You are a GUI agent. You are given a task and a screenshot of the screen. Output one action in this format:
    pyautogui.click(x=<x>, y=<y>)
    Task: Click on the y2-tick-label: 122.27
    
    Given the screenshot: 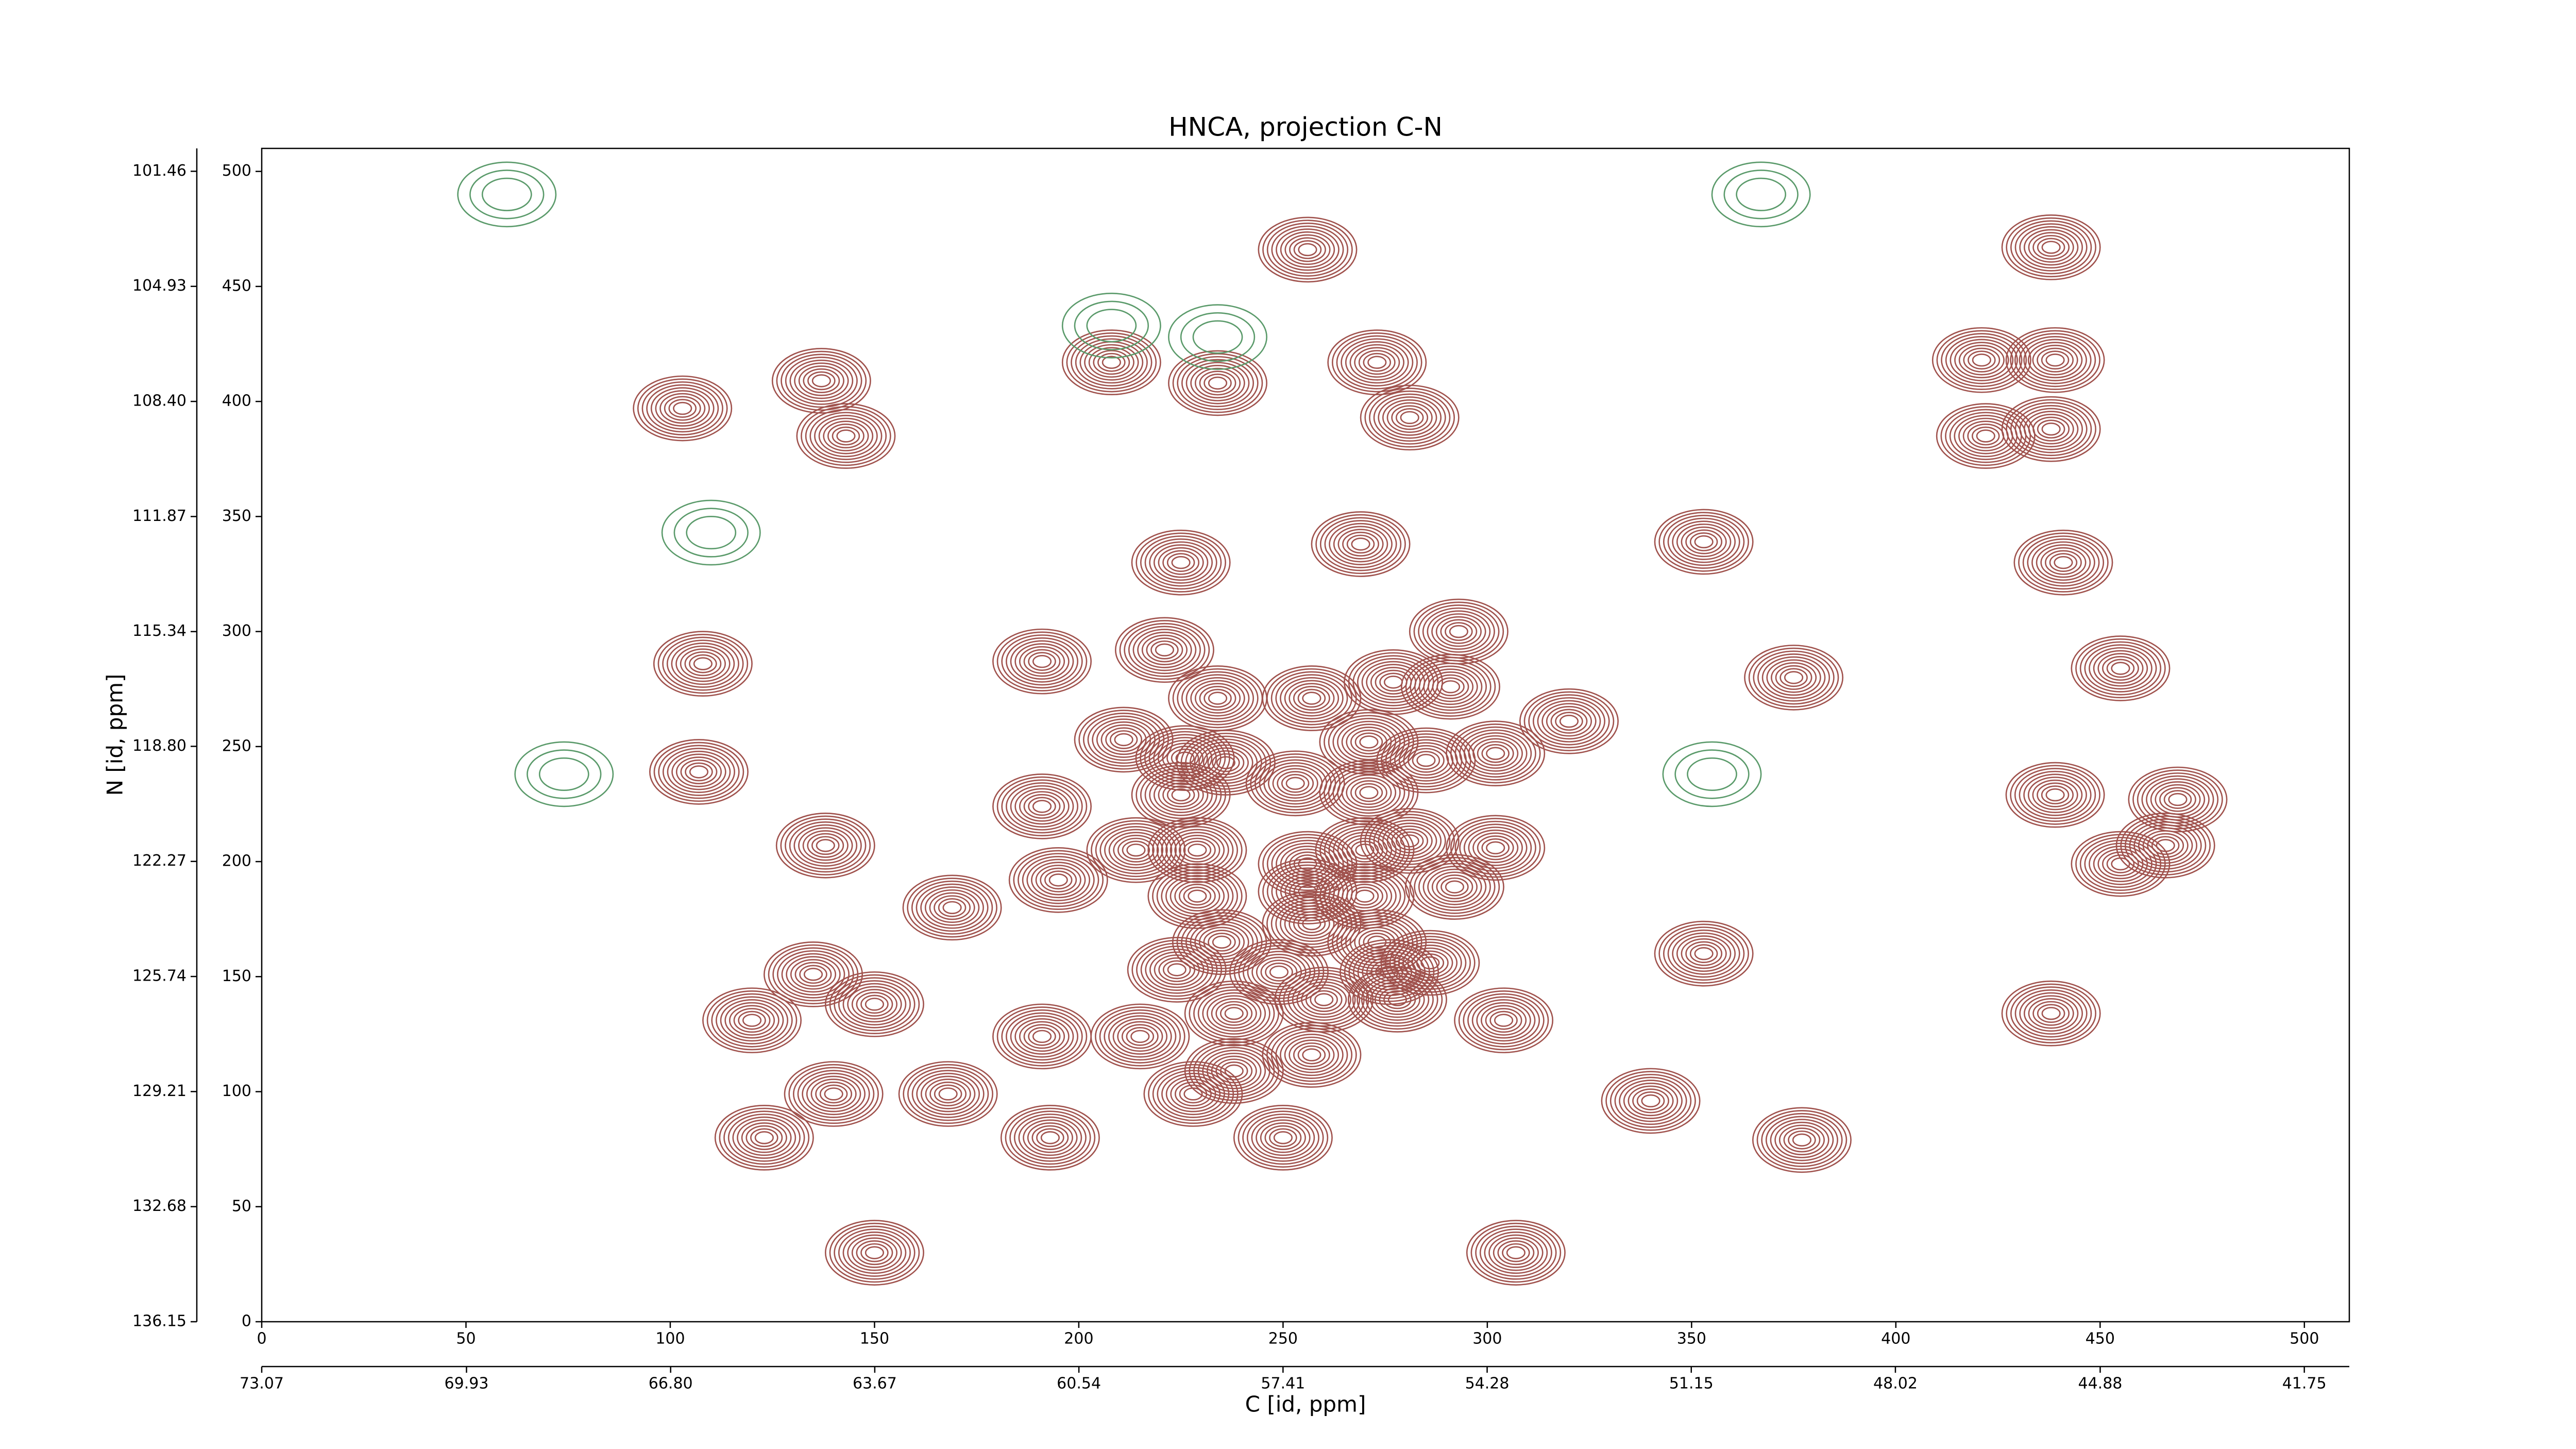 What is the action you would take?
    pyautogui.click(x=159, y=861)
    